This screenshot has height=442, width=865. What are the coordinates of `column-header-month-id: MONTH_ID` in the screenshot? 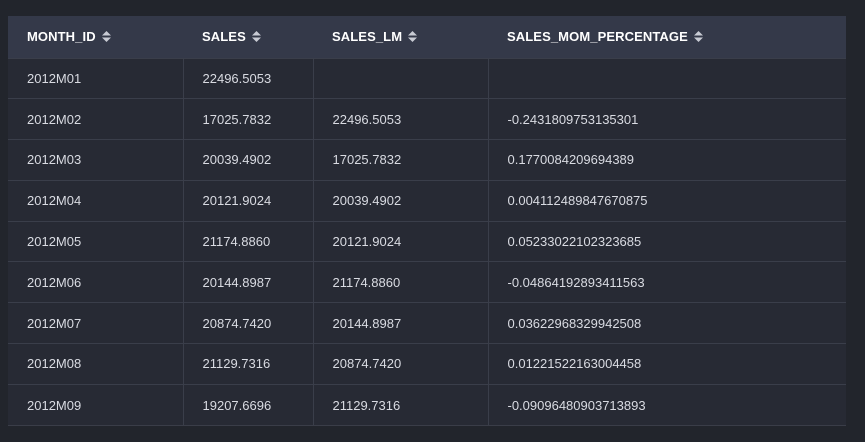 It's located at (95, 37).